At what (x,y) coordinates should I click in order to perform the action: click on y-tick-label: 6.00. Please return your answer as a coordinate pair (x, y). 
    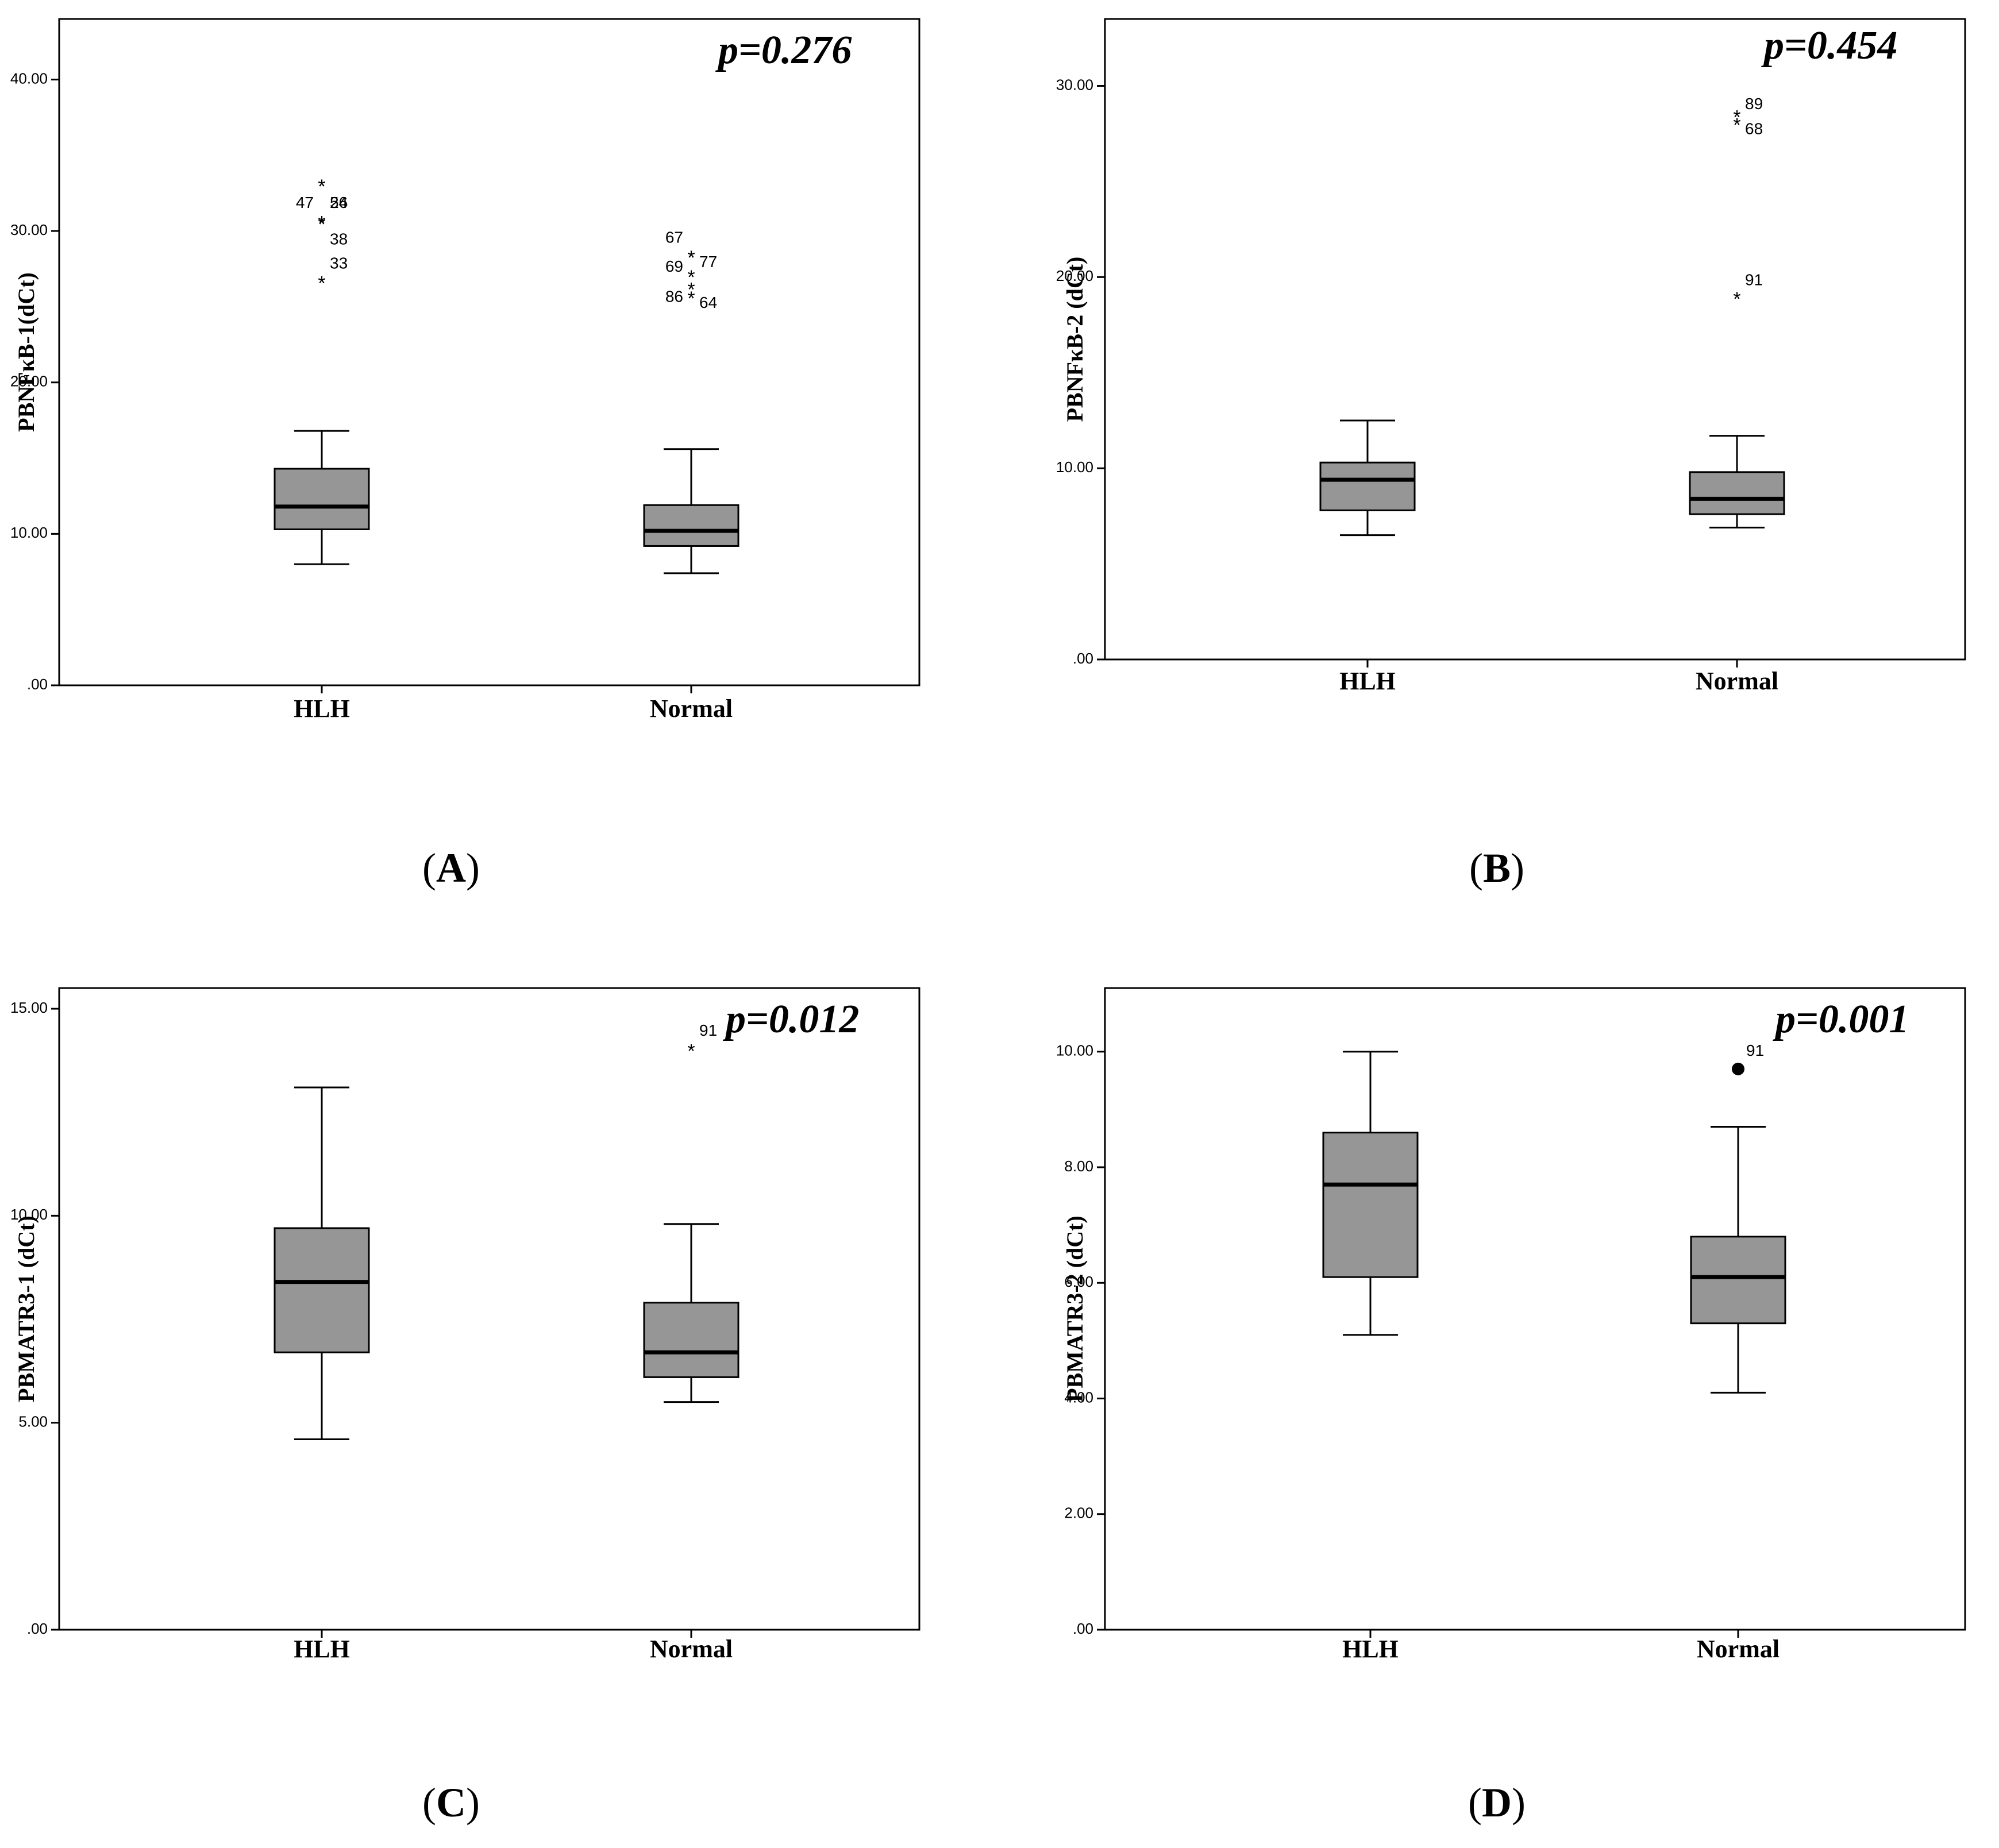
    Looking at the image, I should click on (1078, 1282).